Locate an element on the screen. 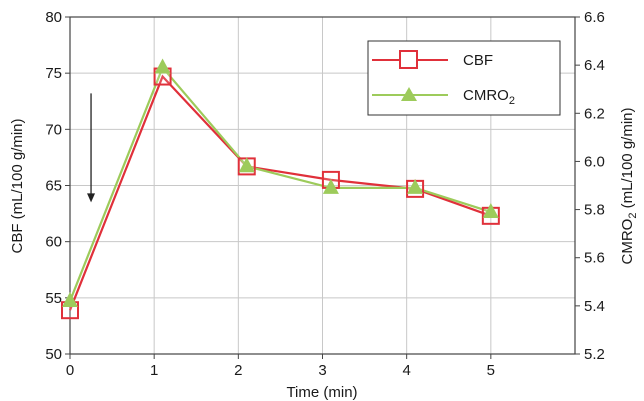 The image size is (644, 401). y-tick-label: 60 is located at coordinates (53, 242).